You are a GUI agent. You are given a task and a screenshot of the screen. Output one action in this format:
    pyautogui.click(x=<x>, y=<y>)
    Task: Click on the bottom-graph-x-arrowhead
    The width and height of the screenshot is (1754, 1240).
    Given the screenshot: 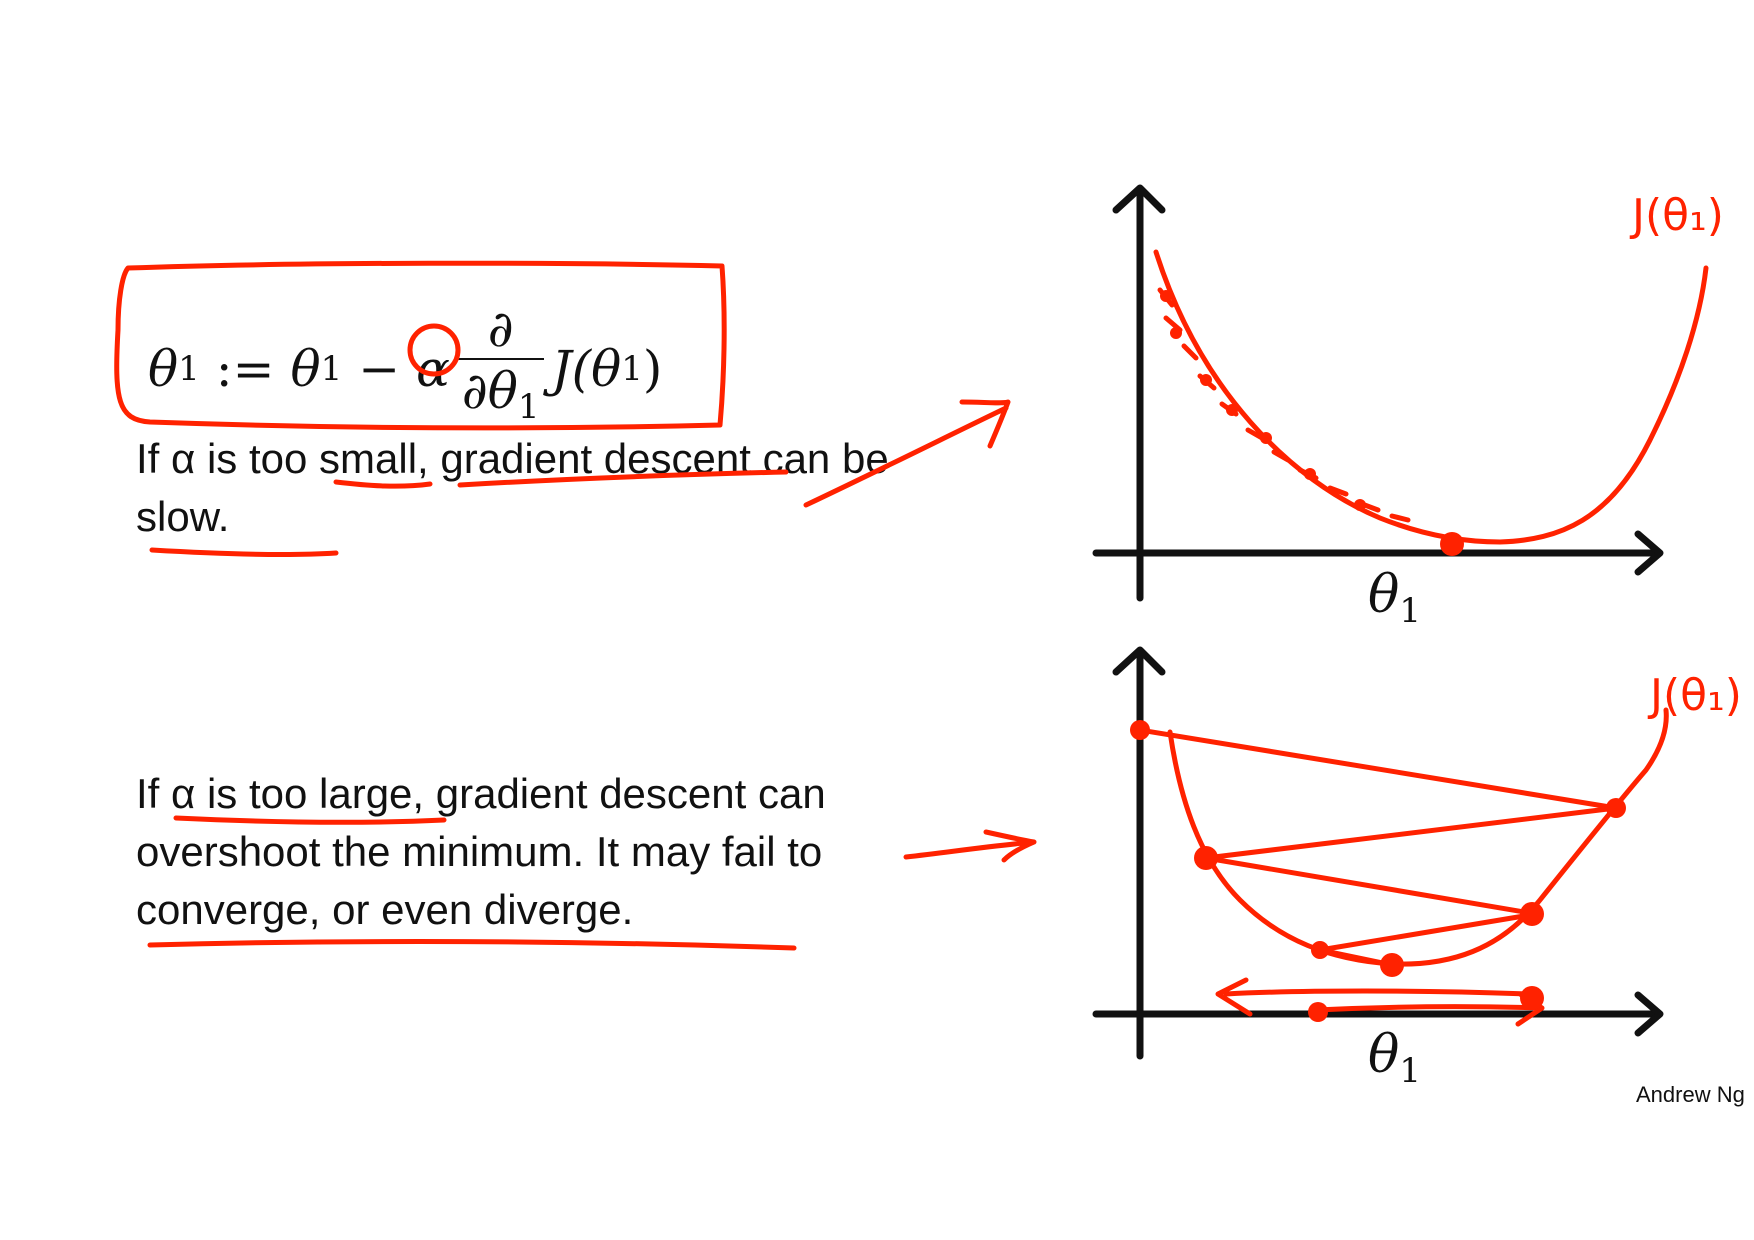 What is the action you would take?
    pyautogui.click(x=1649, y=1014)
    